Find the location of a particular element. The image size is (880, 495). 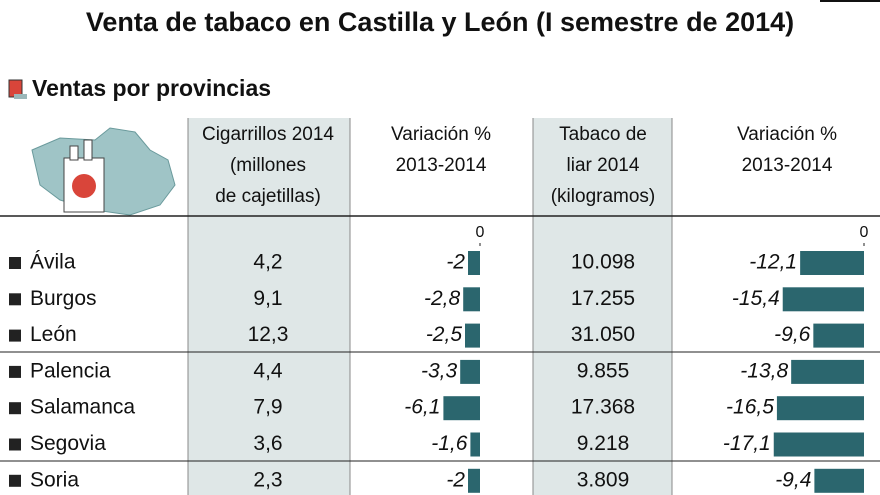

value-label: -12,1 is located at coordinates (773, 262).